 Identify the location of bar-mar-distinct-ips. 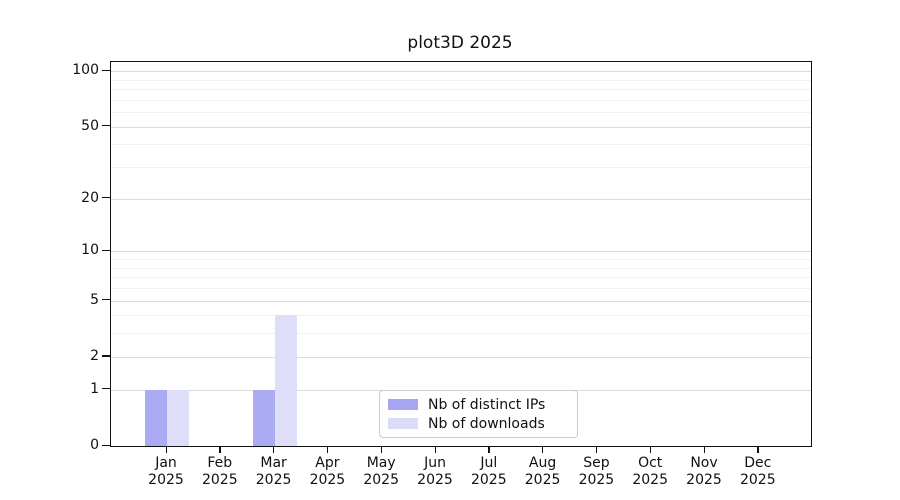
(263, 417).